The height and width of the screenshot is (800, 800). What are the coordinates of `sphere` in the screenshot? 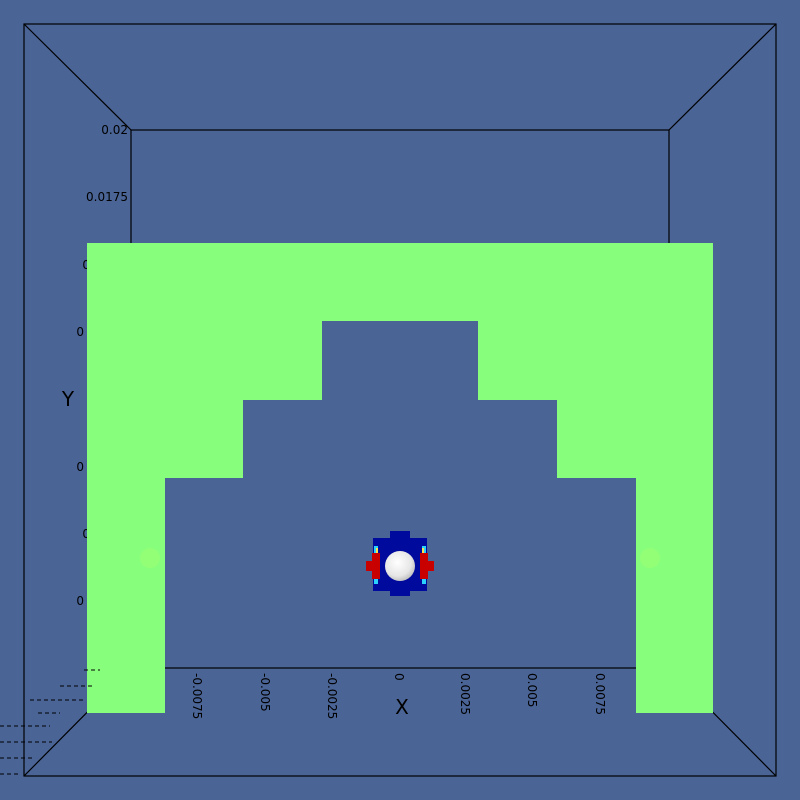 It's located at (400, 566).